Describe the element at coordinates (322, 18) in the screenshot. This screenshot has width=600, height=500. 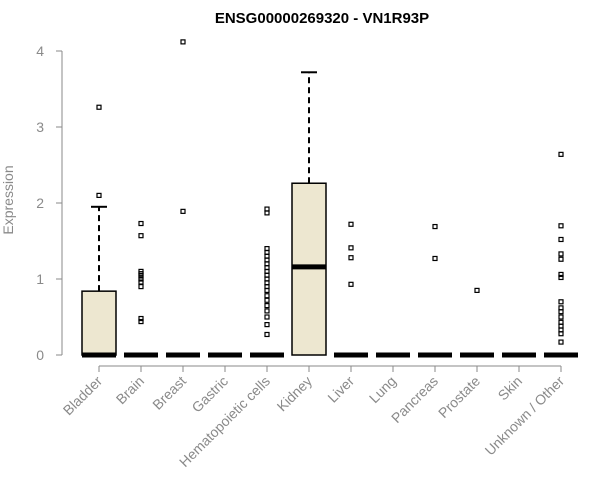
I see `chart-title: ENSG00000269320 - VN1R93P` at that location.